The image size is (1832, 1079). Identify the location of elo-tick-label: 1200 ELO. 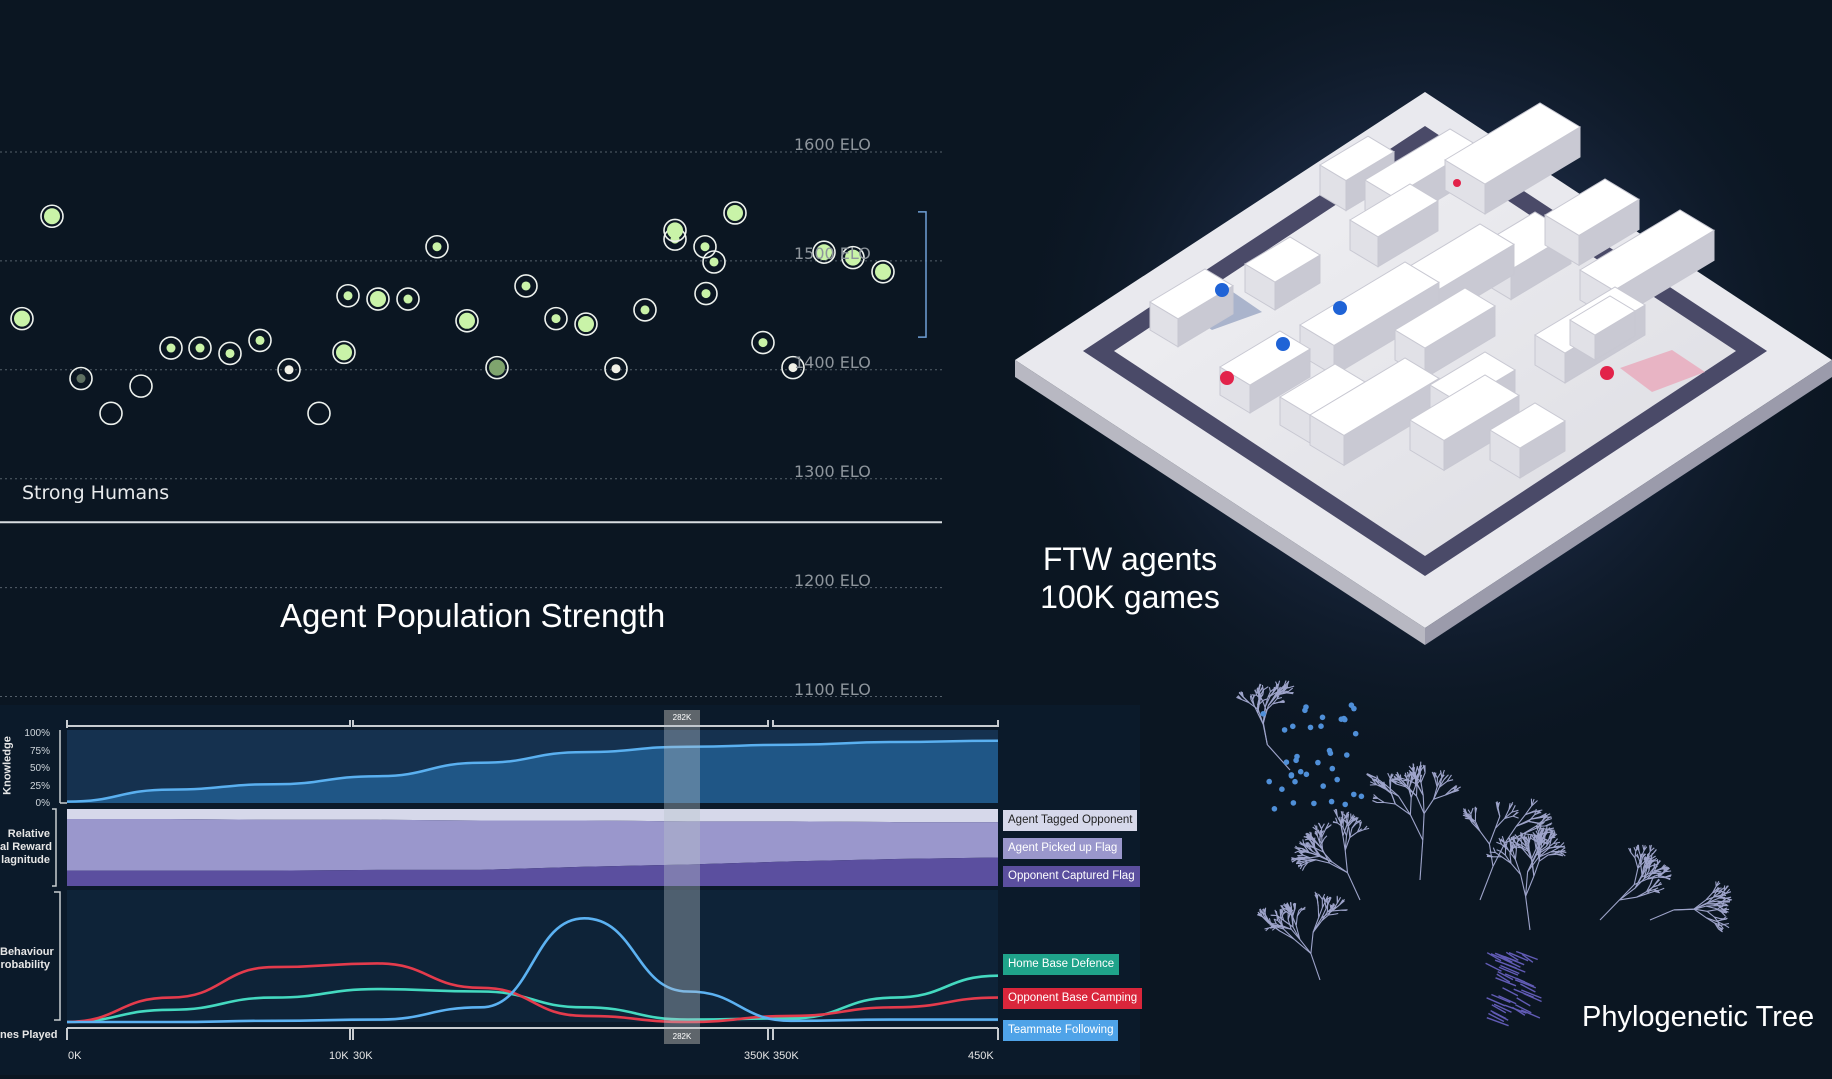
(832, 580).